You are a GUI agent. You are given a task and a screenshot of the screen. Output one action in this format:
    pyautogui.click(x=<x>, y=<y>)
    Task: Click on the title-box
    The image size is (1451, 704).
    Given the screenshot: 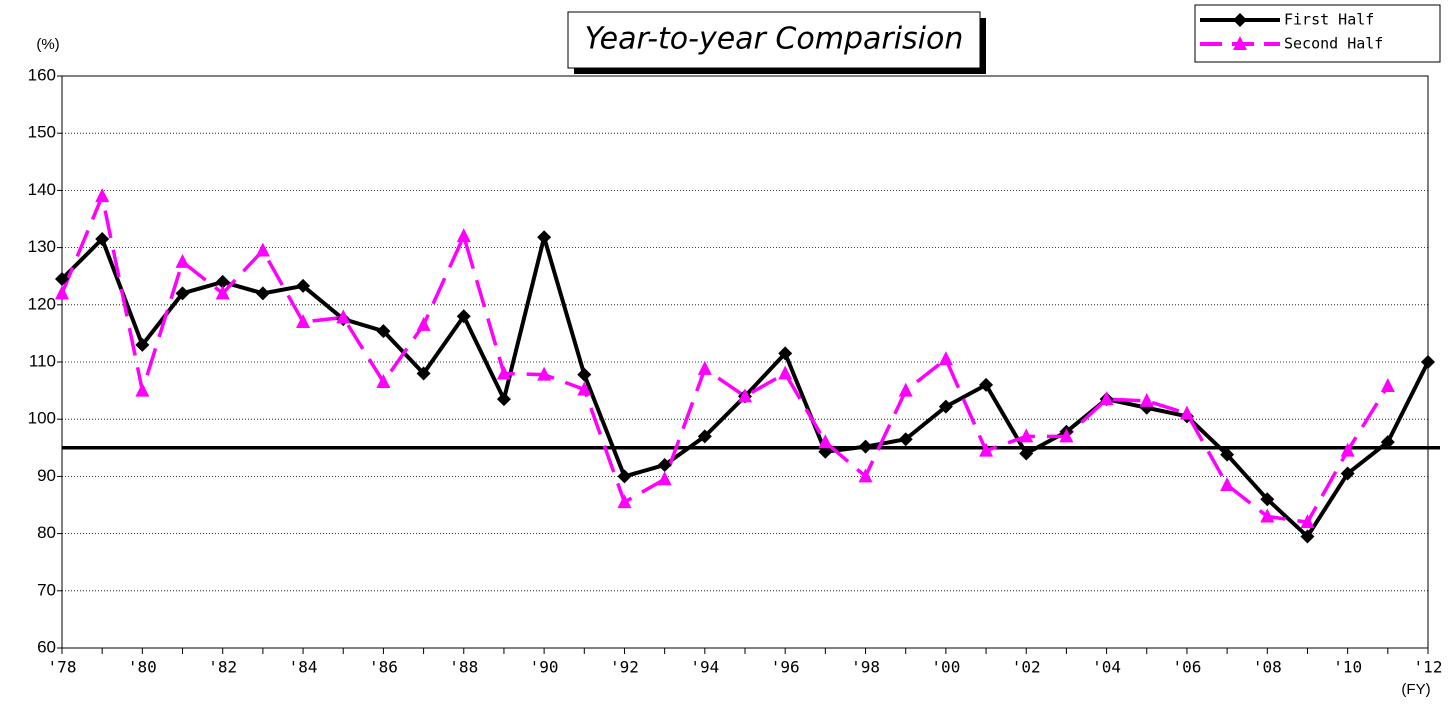 What is the action you would take?
    pyautogui.click(x=774, y=40)
    